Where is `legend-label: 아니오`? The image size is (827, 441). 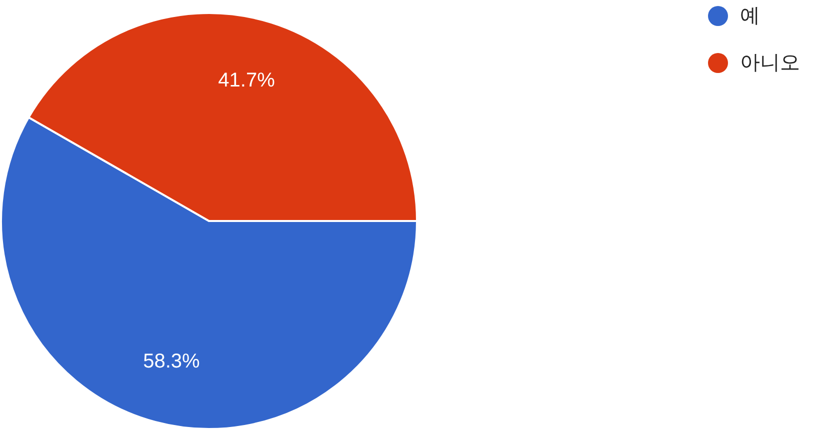 legend-label: 아니오 is located at coordinates (770, 63).